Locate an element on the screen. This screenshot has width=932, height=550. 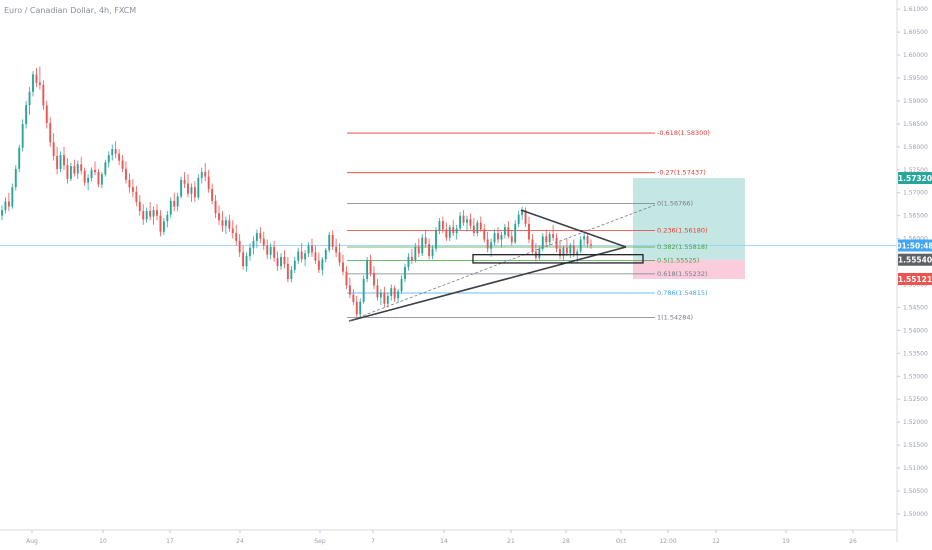
fib-level-label: 0.618(1.55232) is located at coordinates (682, 274).